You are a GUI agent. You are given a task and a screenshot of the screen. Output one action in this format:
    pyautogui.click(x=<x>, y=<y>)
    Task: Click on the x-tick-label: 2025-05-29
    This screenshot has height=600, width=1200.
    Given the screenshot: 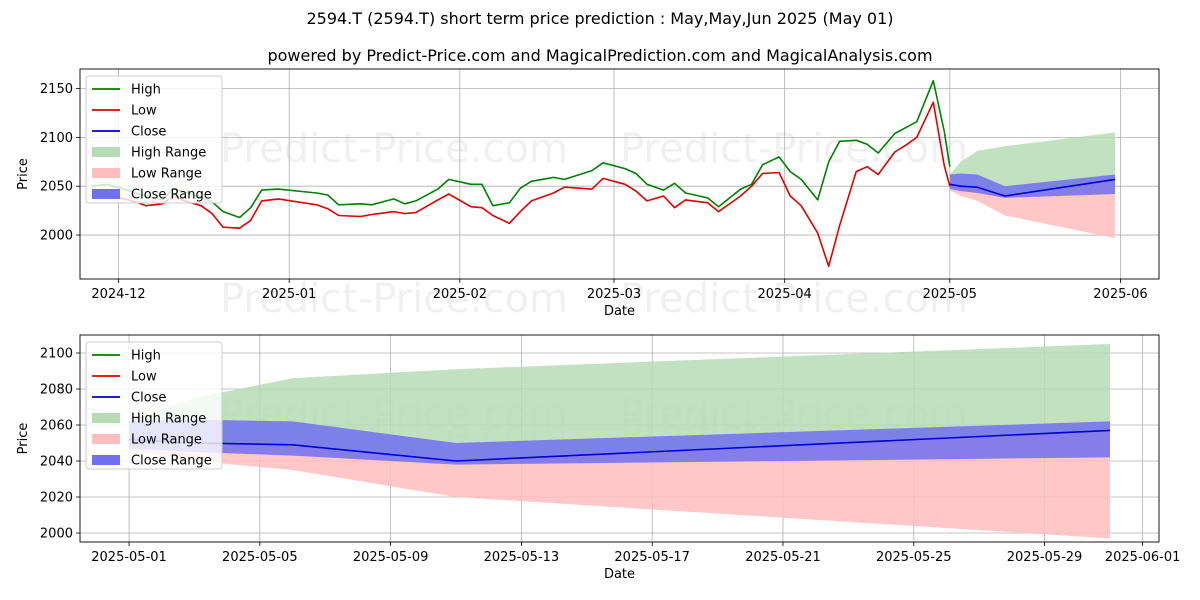 What is the action you would take?
    pyautogui.click(x=1045, y=557)
    